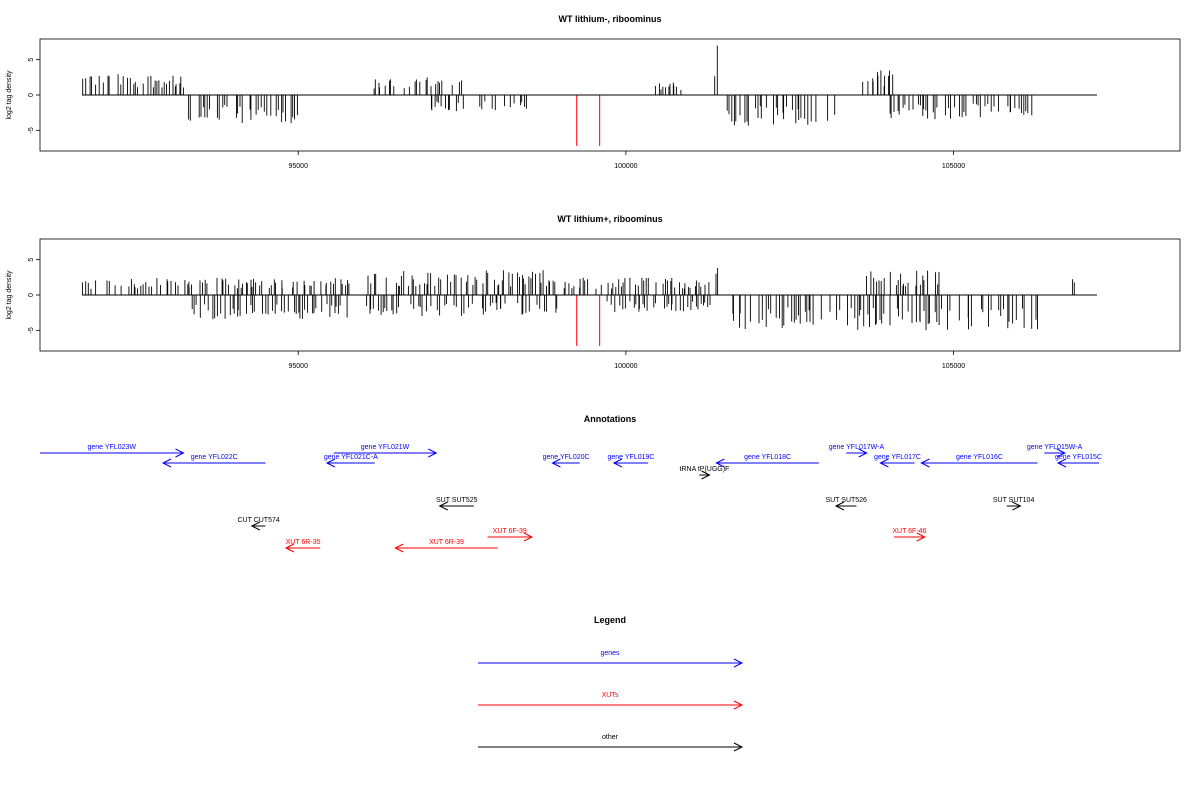 This screenshot has height=800, width=1200. I want to click on feature-label: SUT SUT104, so click(1014, 500).